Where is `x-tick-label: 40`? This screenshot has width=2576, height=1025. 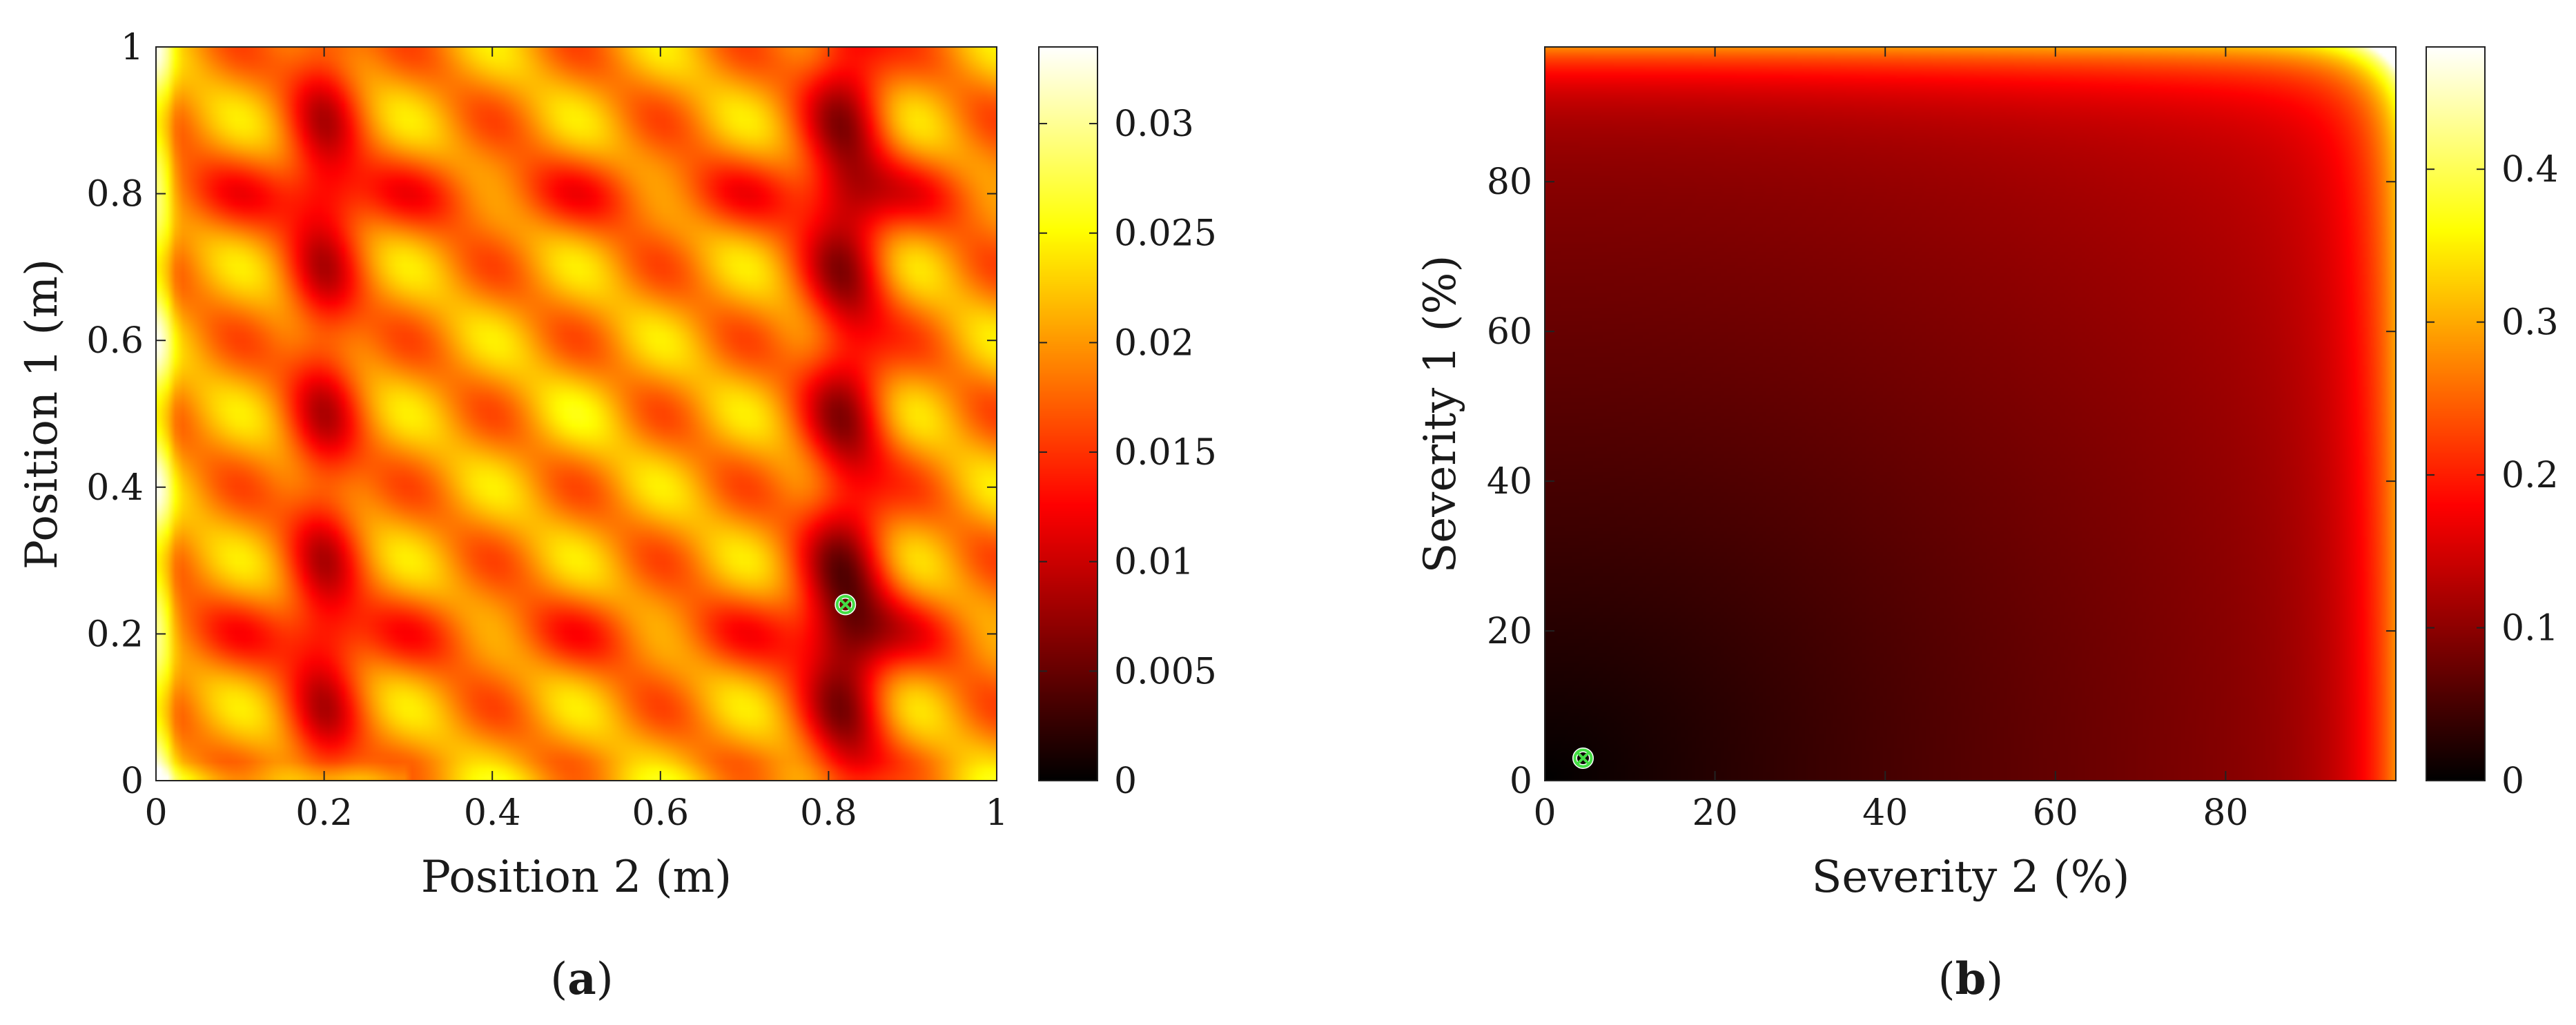
x-tick-label: 40 is located at coordinates (1885, 813).